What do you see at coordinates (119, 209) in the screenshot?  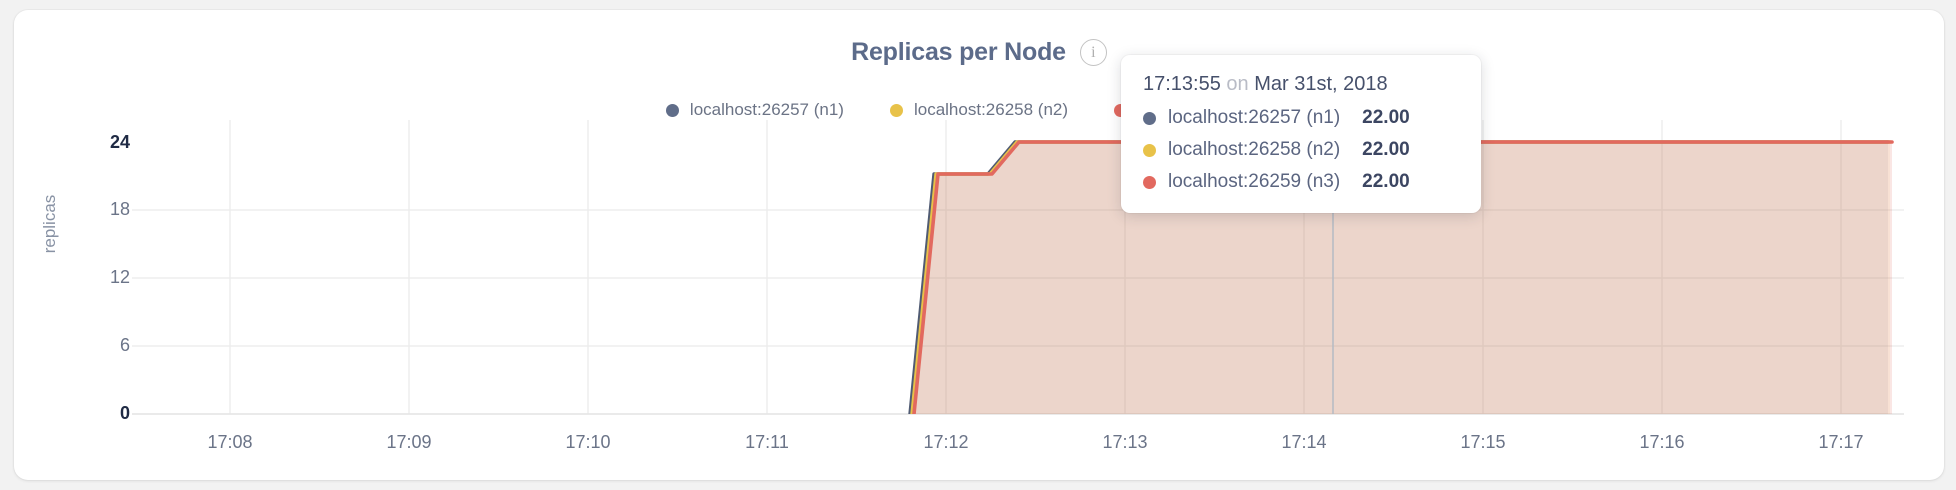 I see `y-tick-18: 18` at bounding box center [119, 209].